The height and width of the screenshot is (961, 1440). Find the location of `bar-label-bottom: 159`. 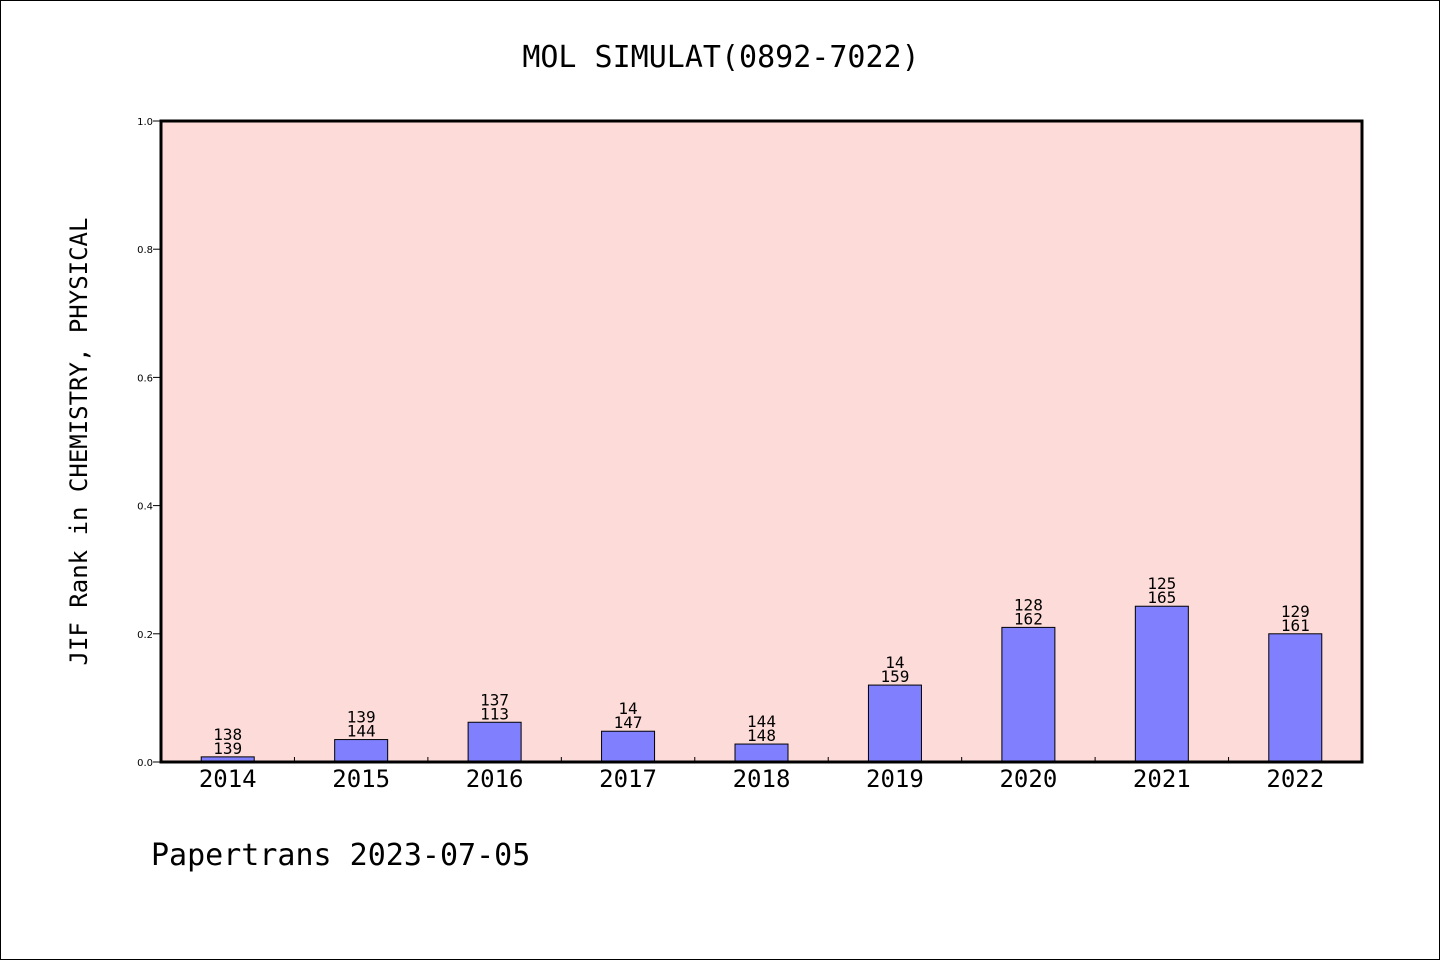

bar-label-bottom: 159 is located at coordinates (894, 676).